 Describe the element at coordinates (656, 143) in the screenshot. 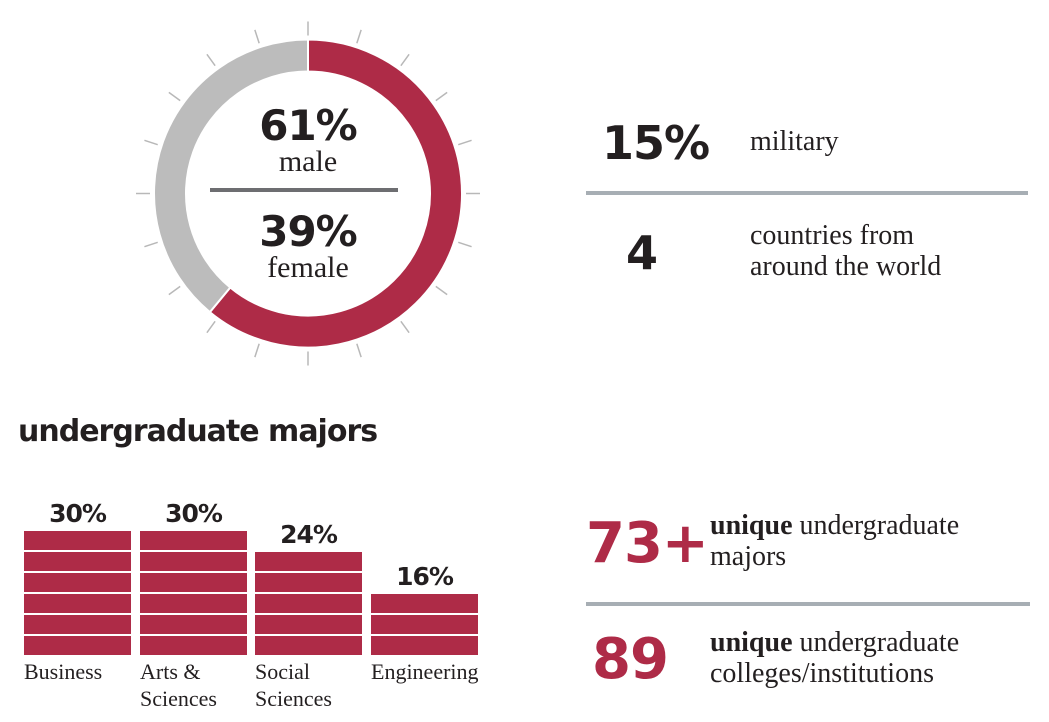

I see `military-stat-value: 15%` at that location.